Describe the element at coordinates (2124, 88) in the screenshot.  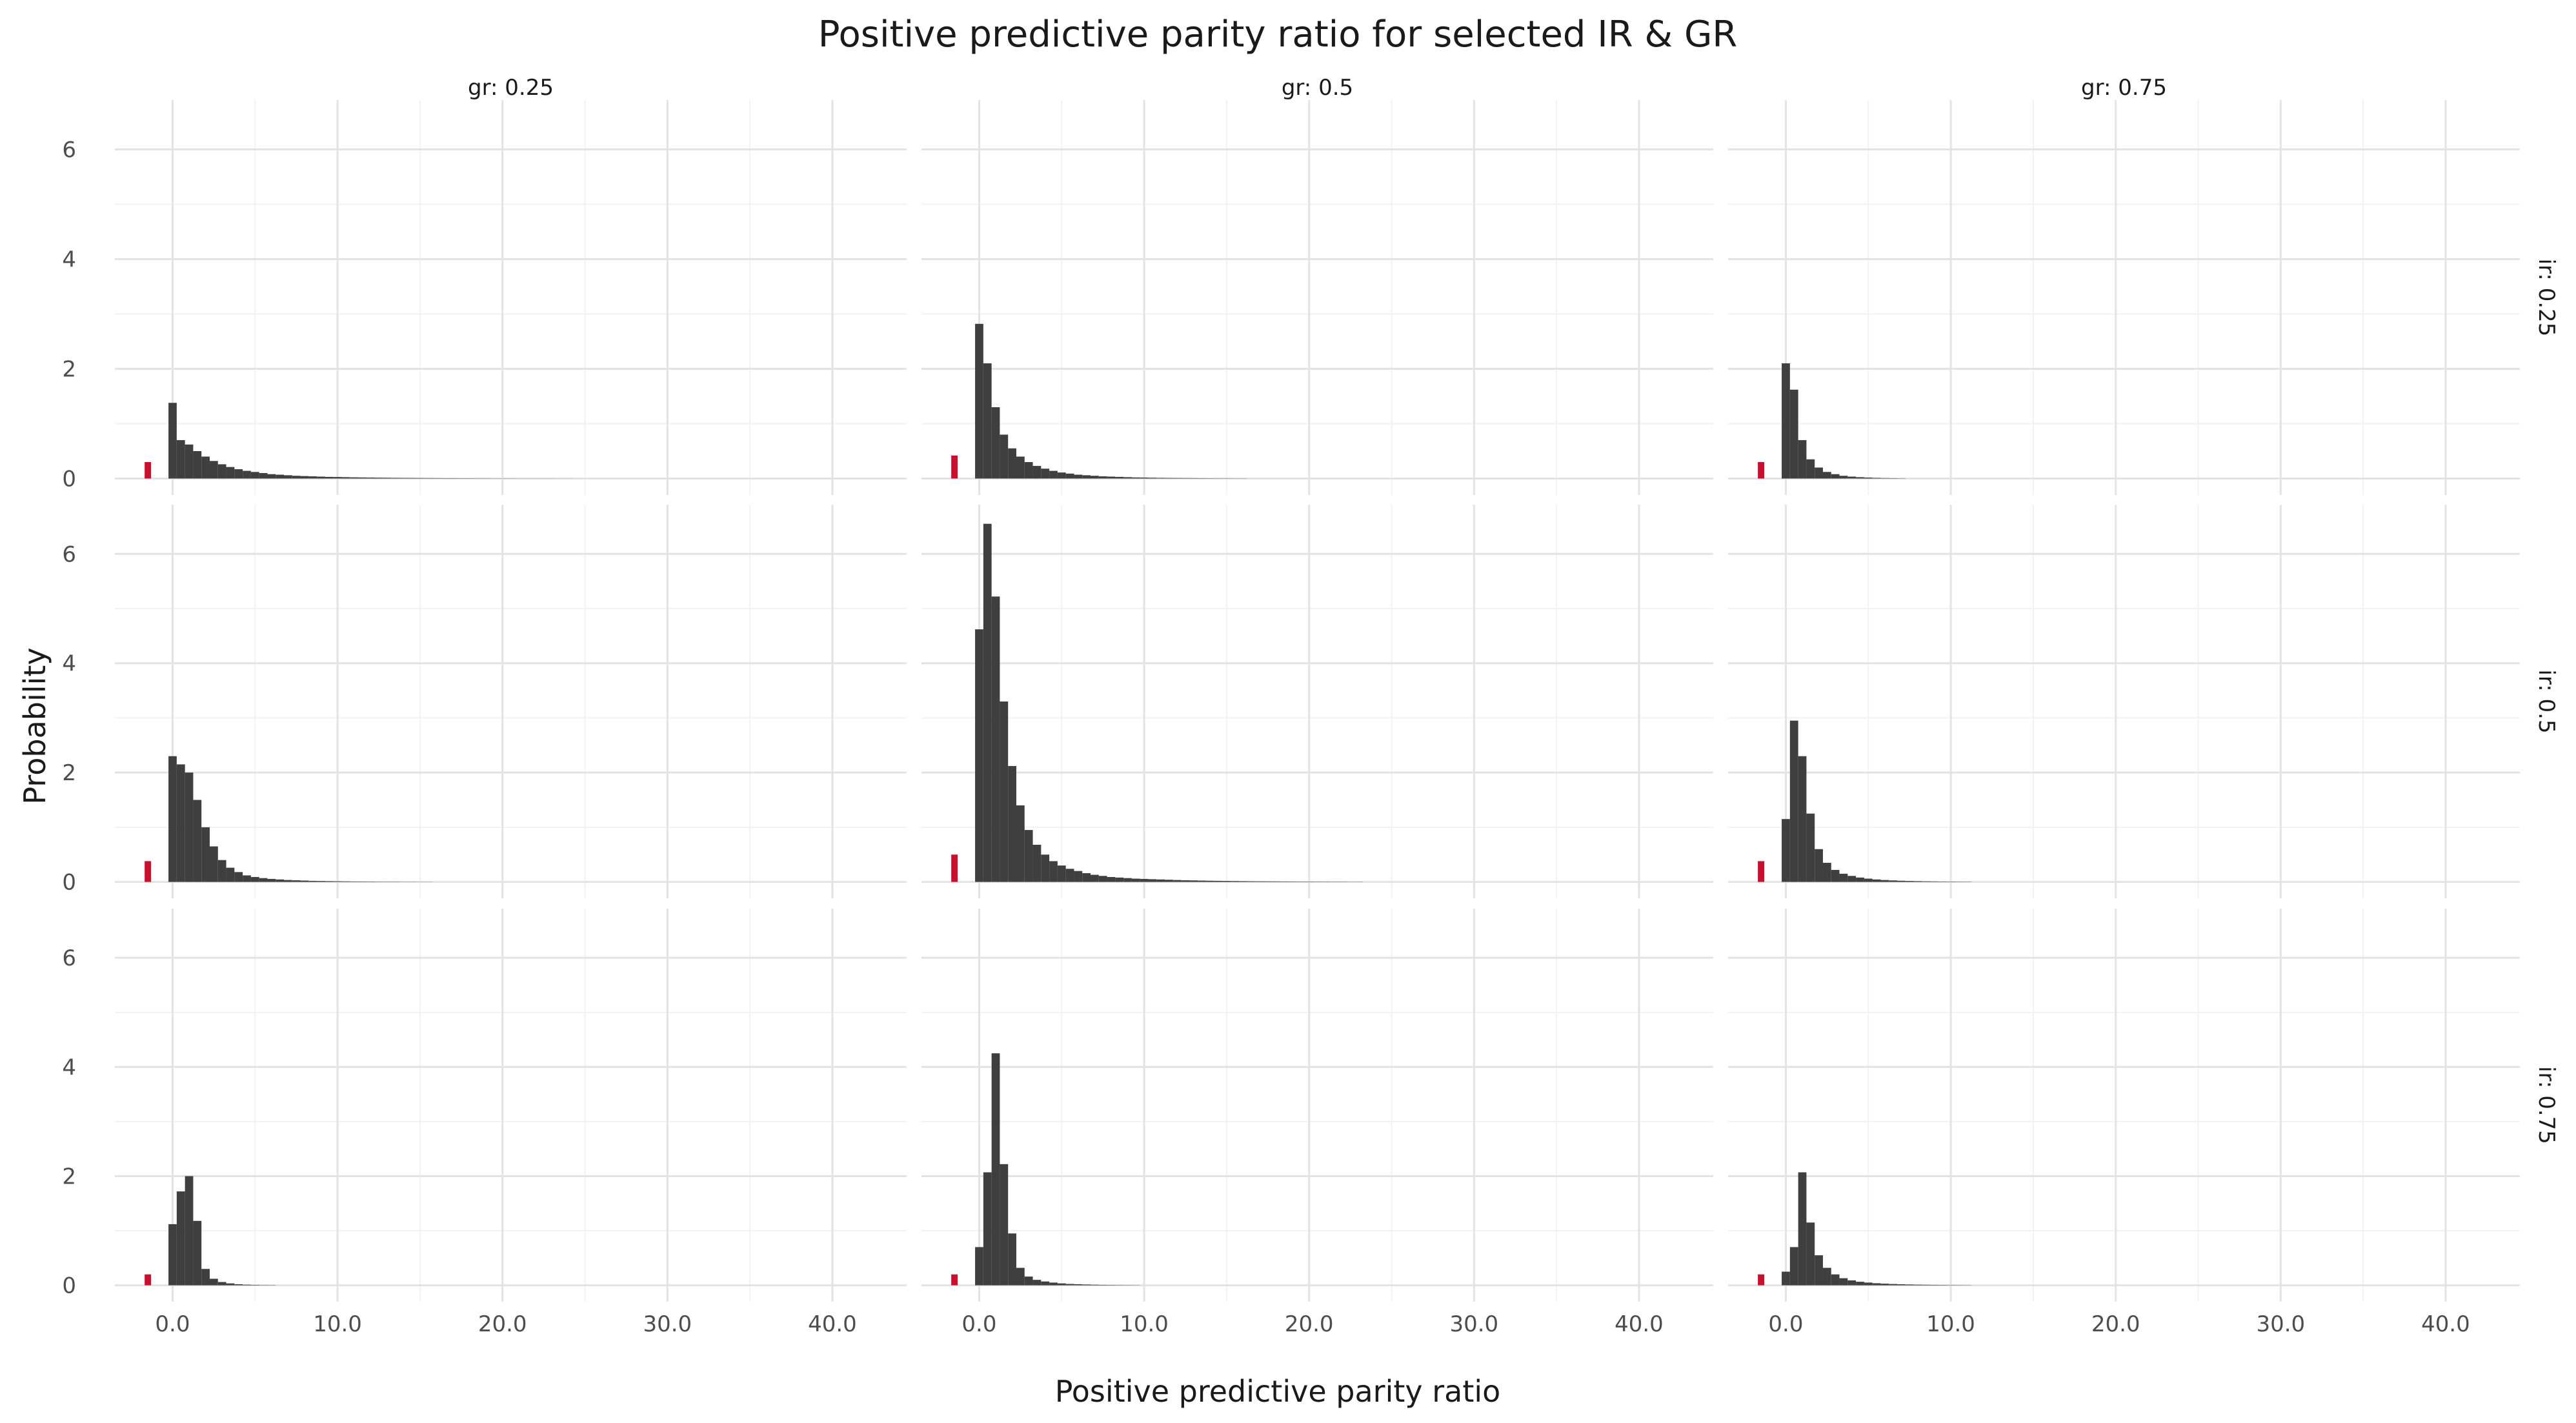
I see `column-facet-label: gr: 0.75` at that location.